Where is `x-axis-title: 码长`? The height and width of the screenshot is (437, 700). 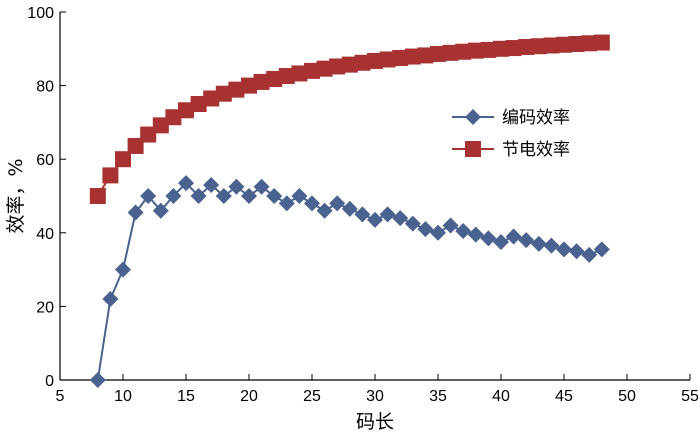 x-axis-title: 码长 is located at coordinates (375, 422).